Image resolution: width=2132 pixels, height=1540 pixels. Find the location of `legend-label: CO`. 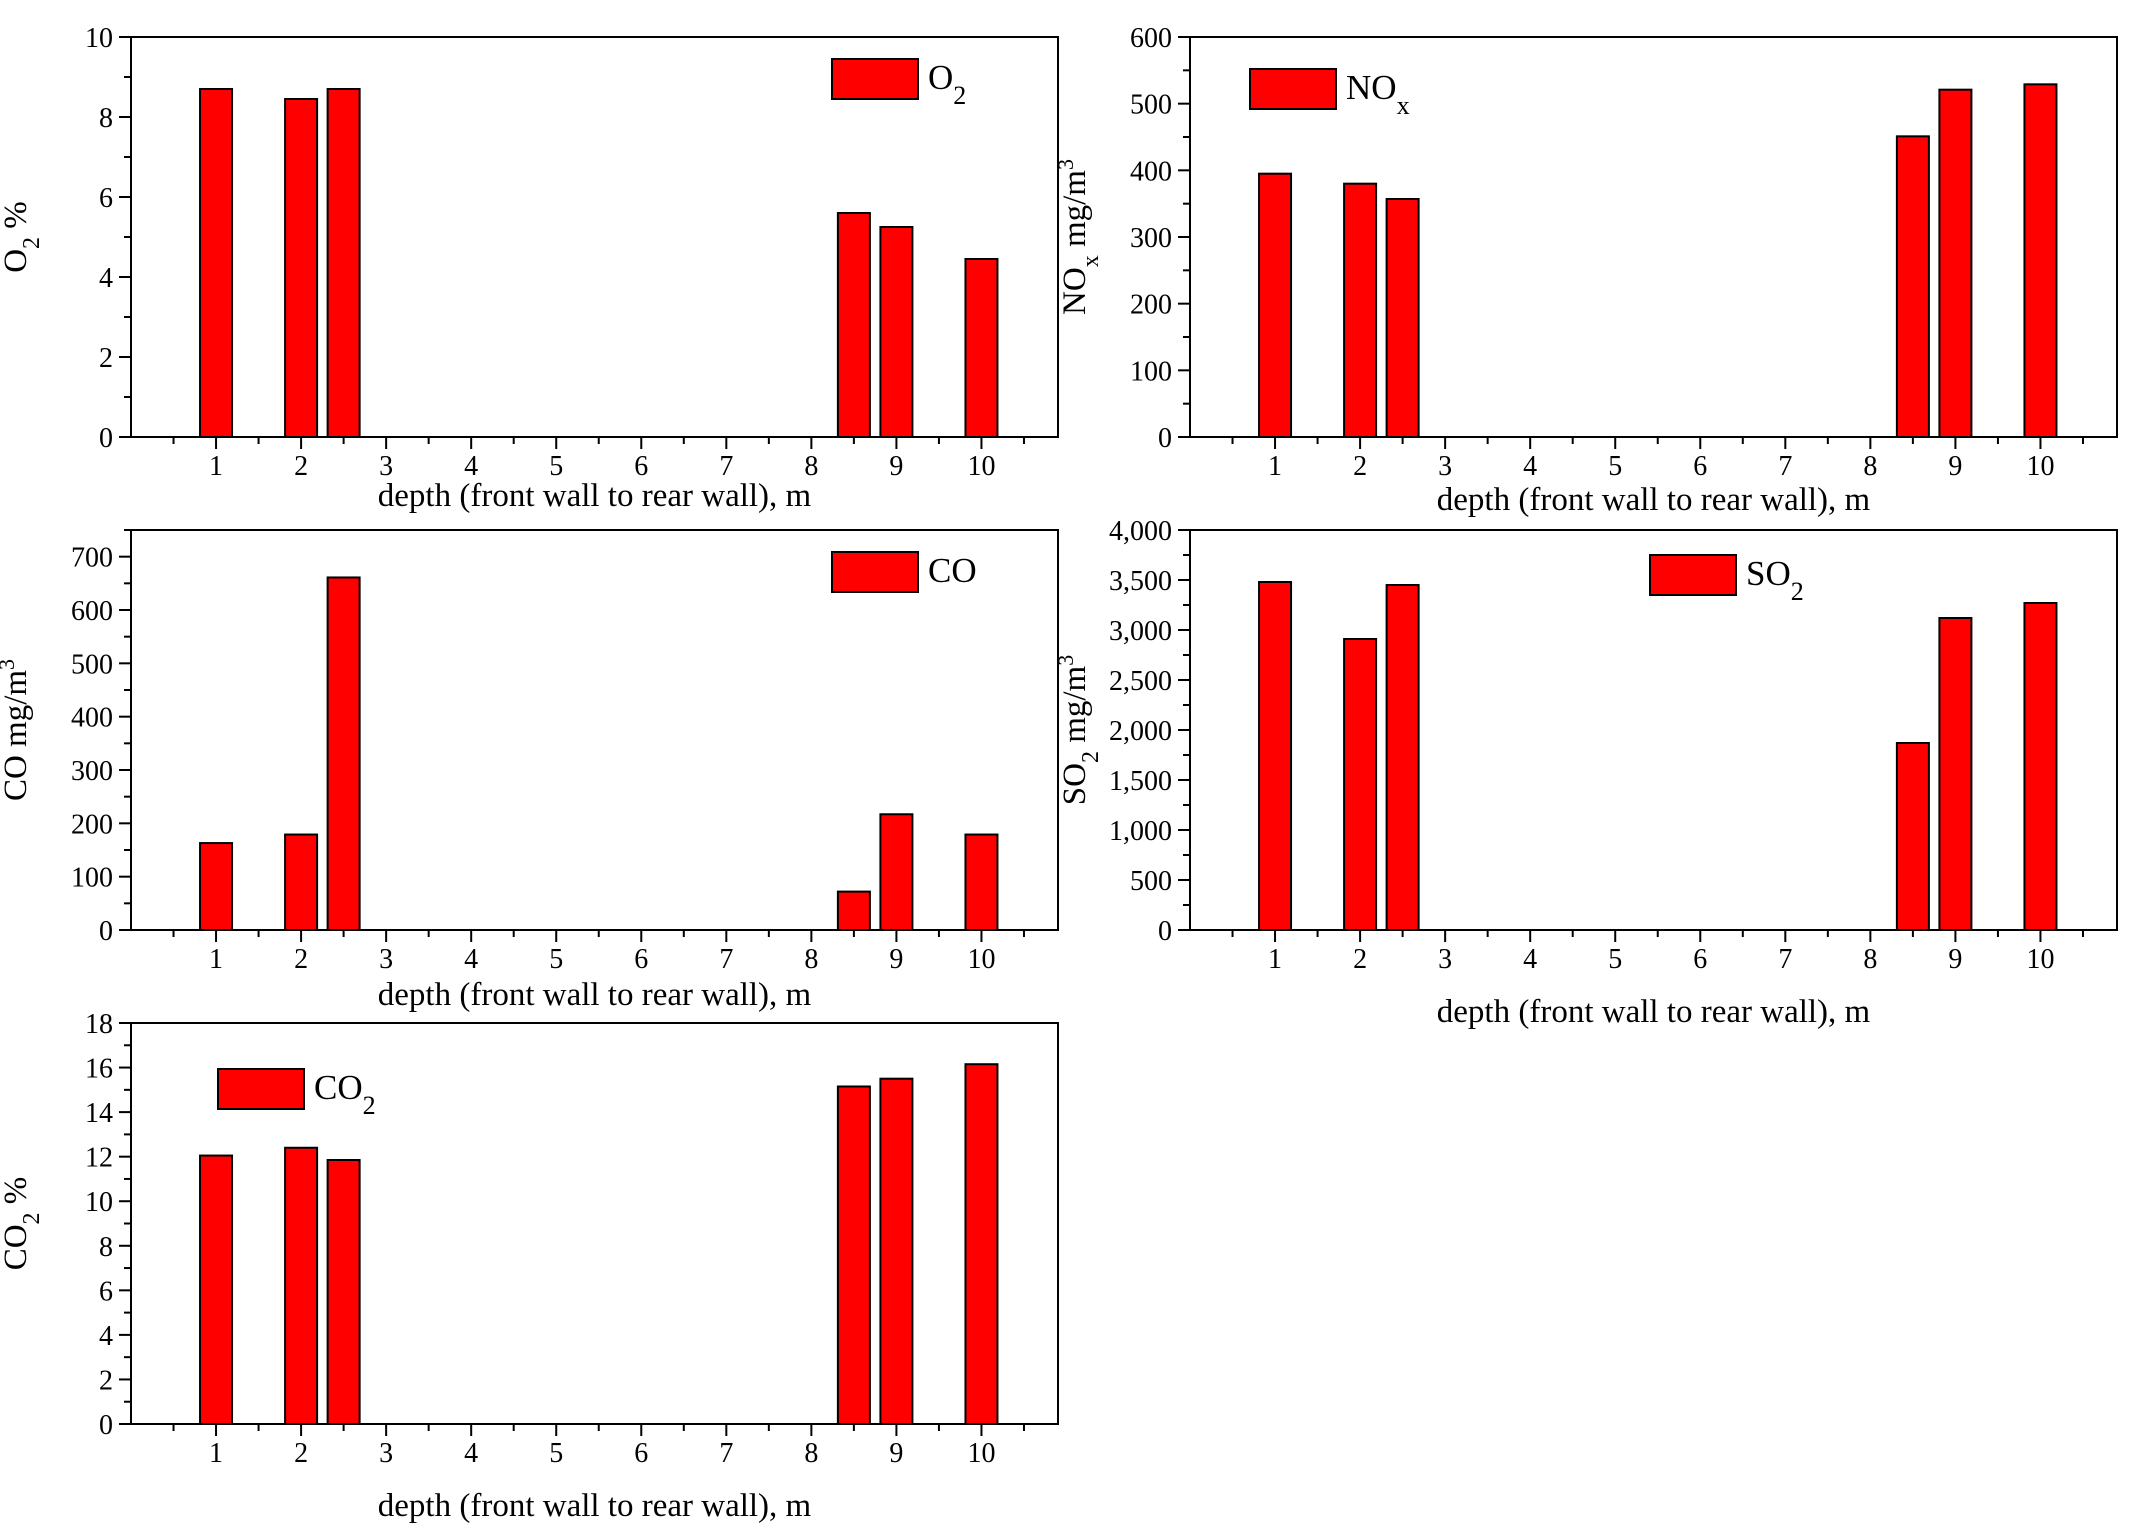

legend-label: CO is located at coordinates (952, 570).